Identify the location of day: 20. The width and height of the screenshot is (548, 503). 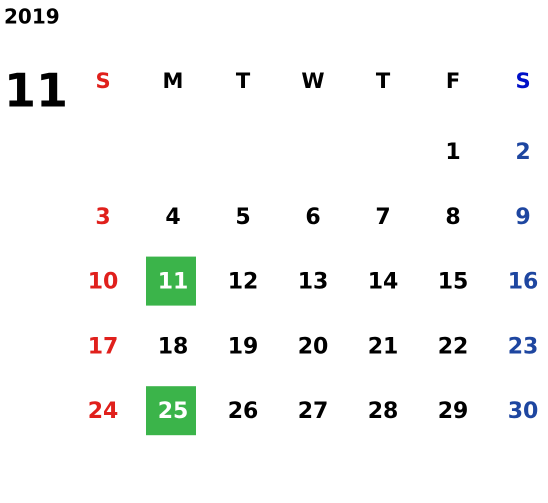
(313, 346).